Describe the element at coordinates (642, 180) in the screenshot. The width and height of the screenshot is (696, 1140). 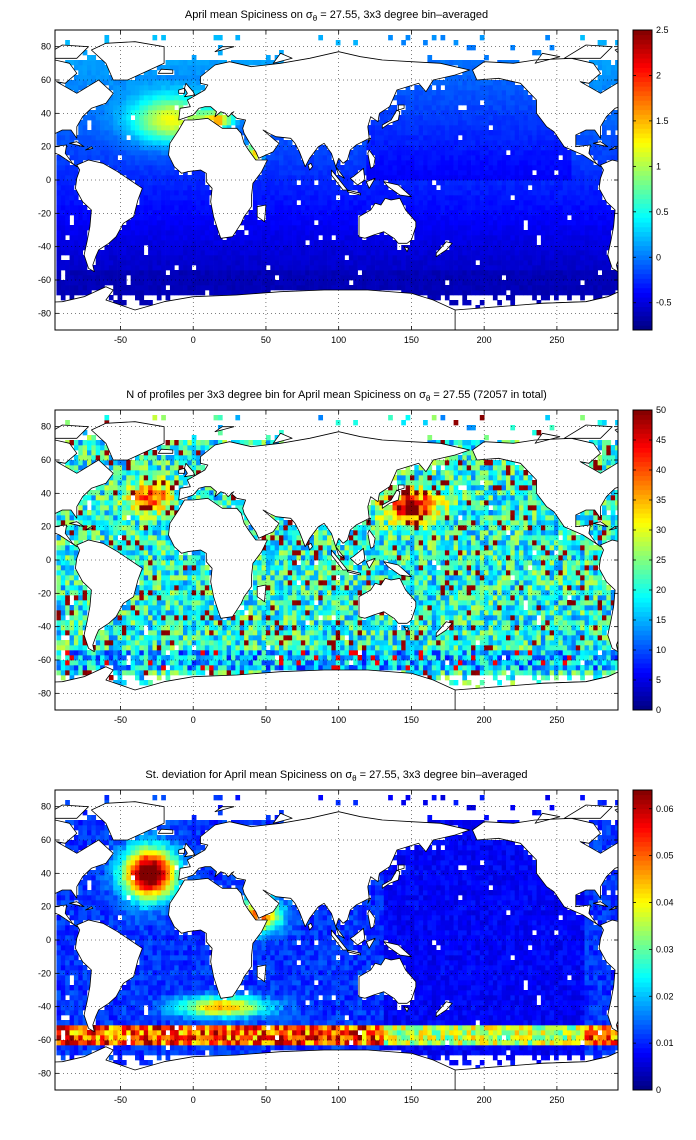
I see `colorbar-frame` at that location.